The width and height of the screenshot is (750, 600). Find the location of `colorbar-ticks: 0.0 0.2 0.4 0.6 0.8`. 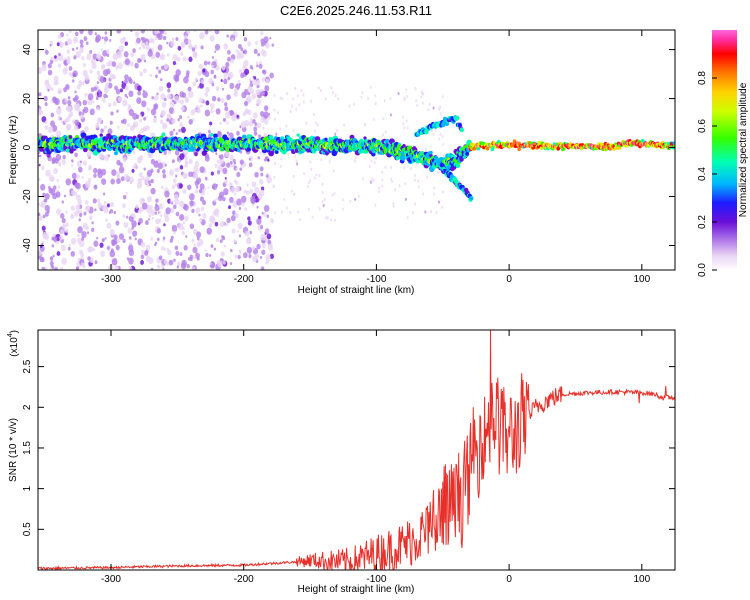

colorbar-ticks: 0.0 0.2 0.4 0.6 0.8 is located at coordinates (707, 174).